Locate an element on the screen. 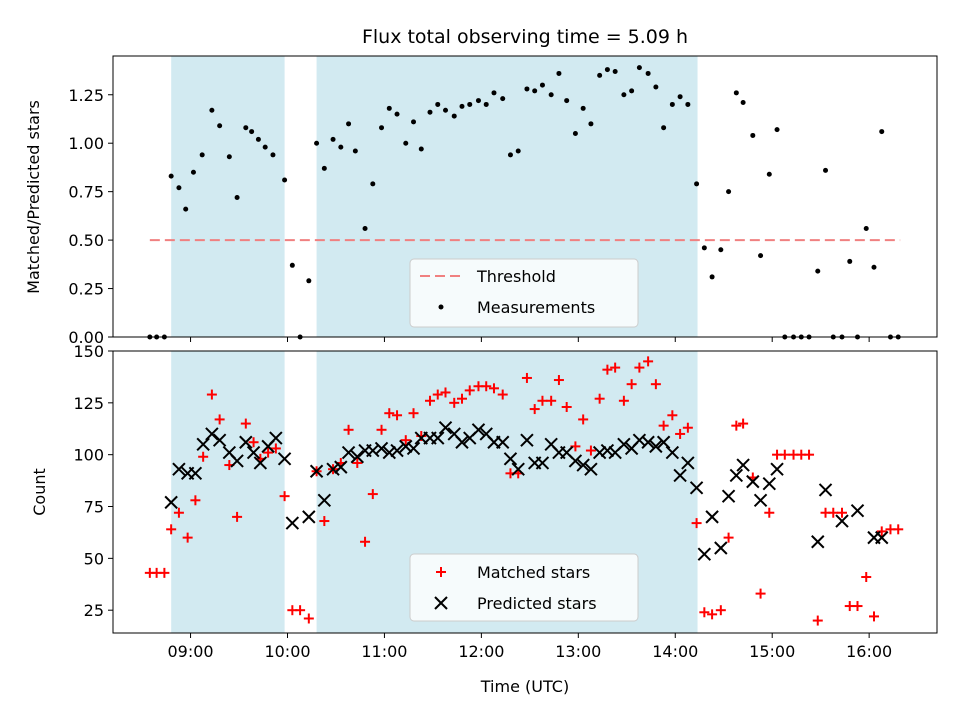 The image size is (960, 720). xtick-label: 14:00 is located at coordinates (675, 651).